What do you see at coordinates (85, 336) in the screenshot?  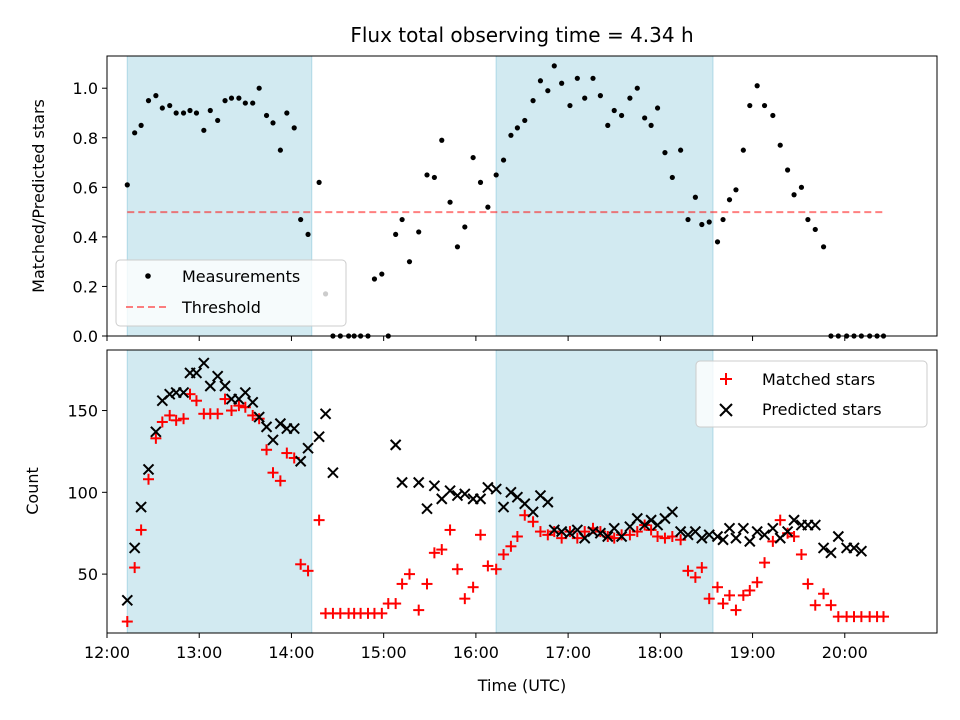 I see `ratio-y-tick-label: 0.0` at bounding box center [85, 336].